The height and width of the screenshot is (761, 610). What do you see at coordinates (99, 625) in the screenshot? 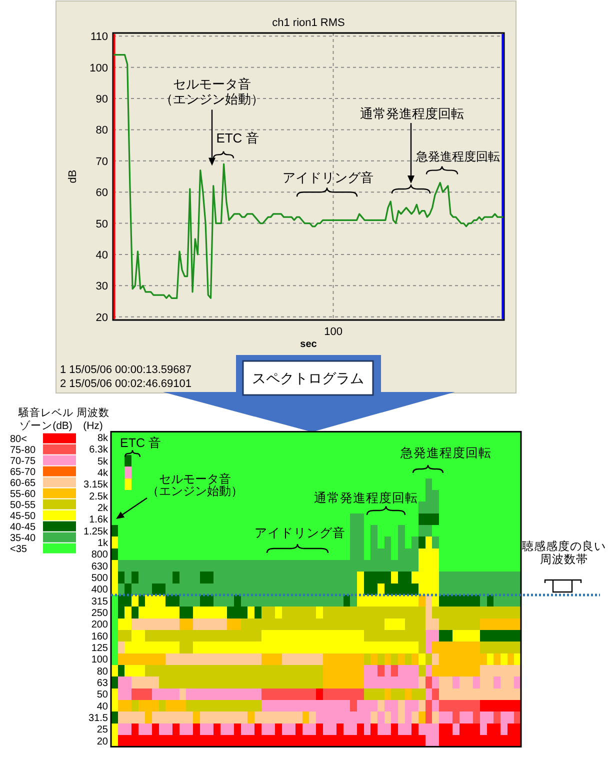
I see `y-tick-label: 200` at bounding box center [99, 625].